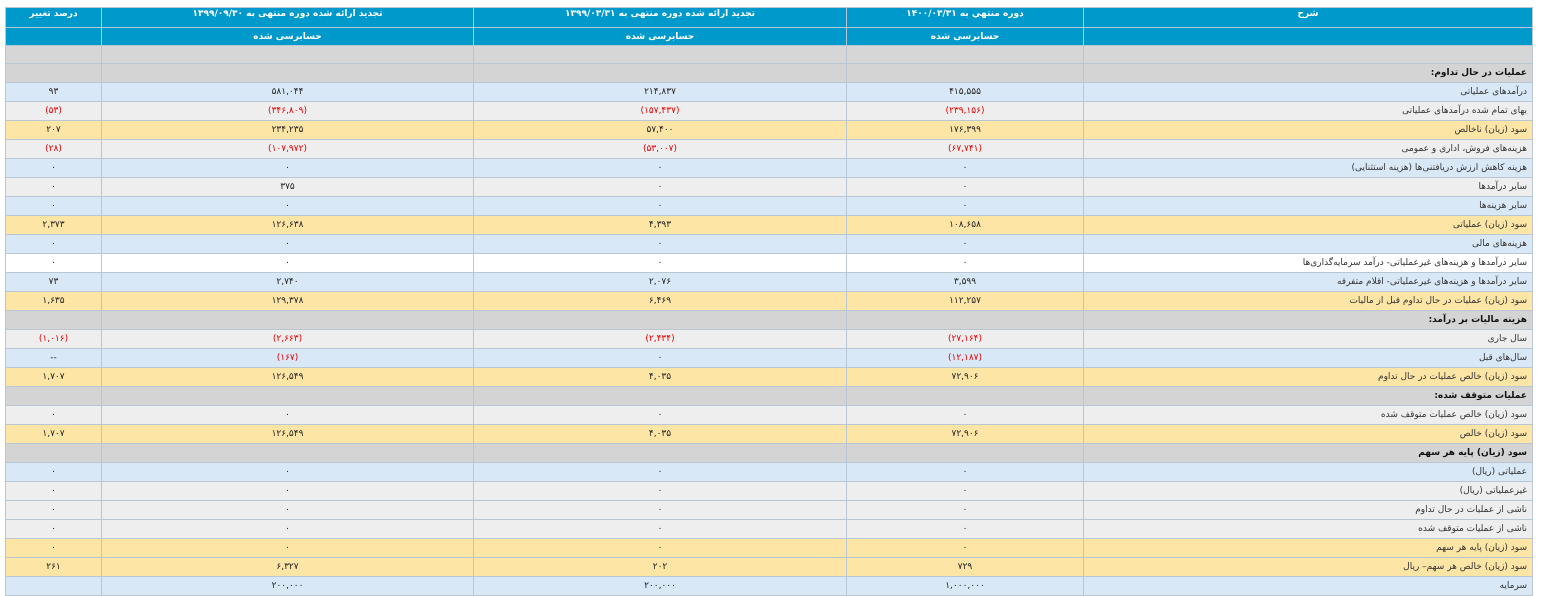 Image resolution: width=1541 pixels, height=596 pixels. I want to click on row-description: عملیاتی (ریال), so click(1308, 472).